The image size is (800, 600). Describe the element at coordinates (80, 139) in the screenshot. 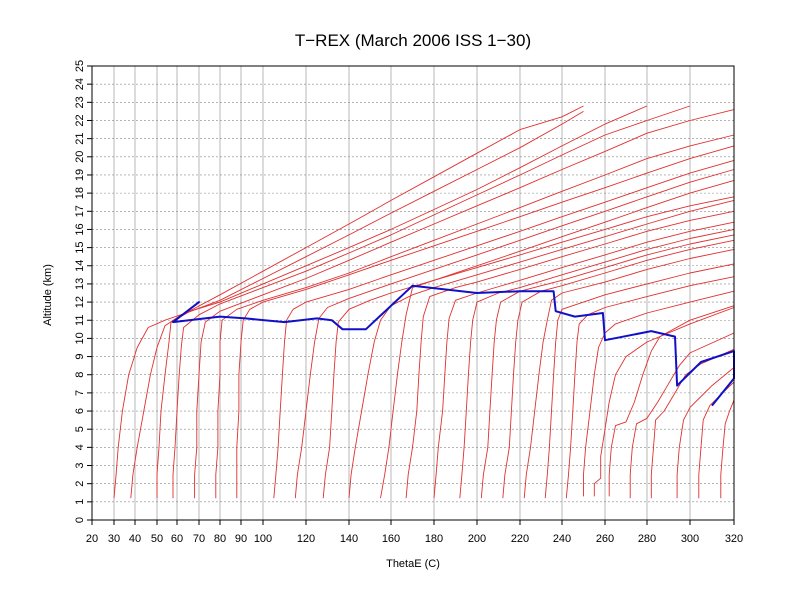

I see `y-tick-label: 21` at that location.